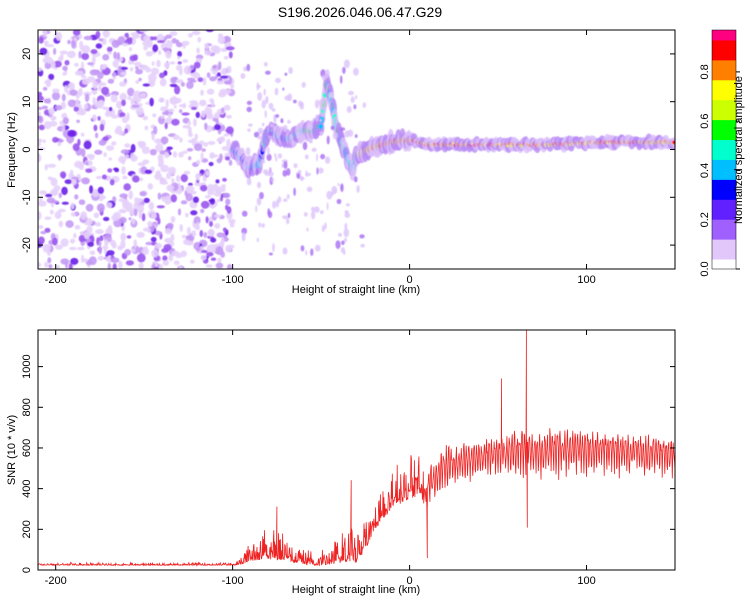 The image size is (750, 600). Describe the element at coordinates (705, 219) in the screenshot. I see `colorbar-tick-label: 0.2` at that location.